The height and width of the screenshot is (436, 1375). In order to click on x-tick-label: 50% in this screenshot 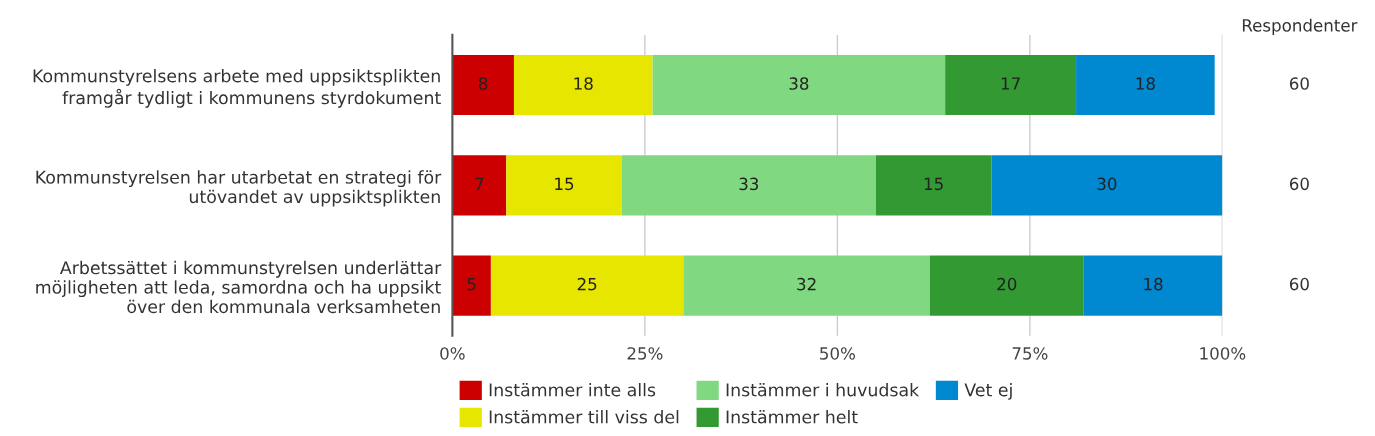, I will do `click(837, 353)`.